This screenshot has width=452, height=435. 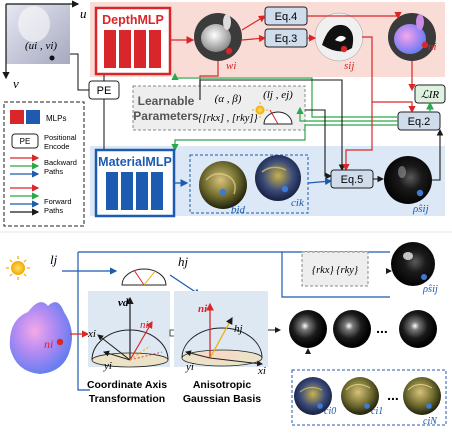 I want to click on eq2-label: Eq.2, so click(x=419, y=122).